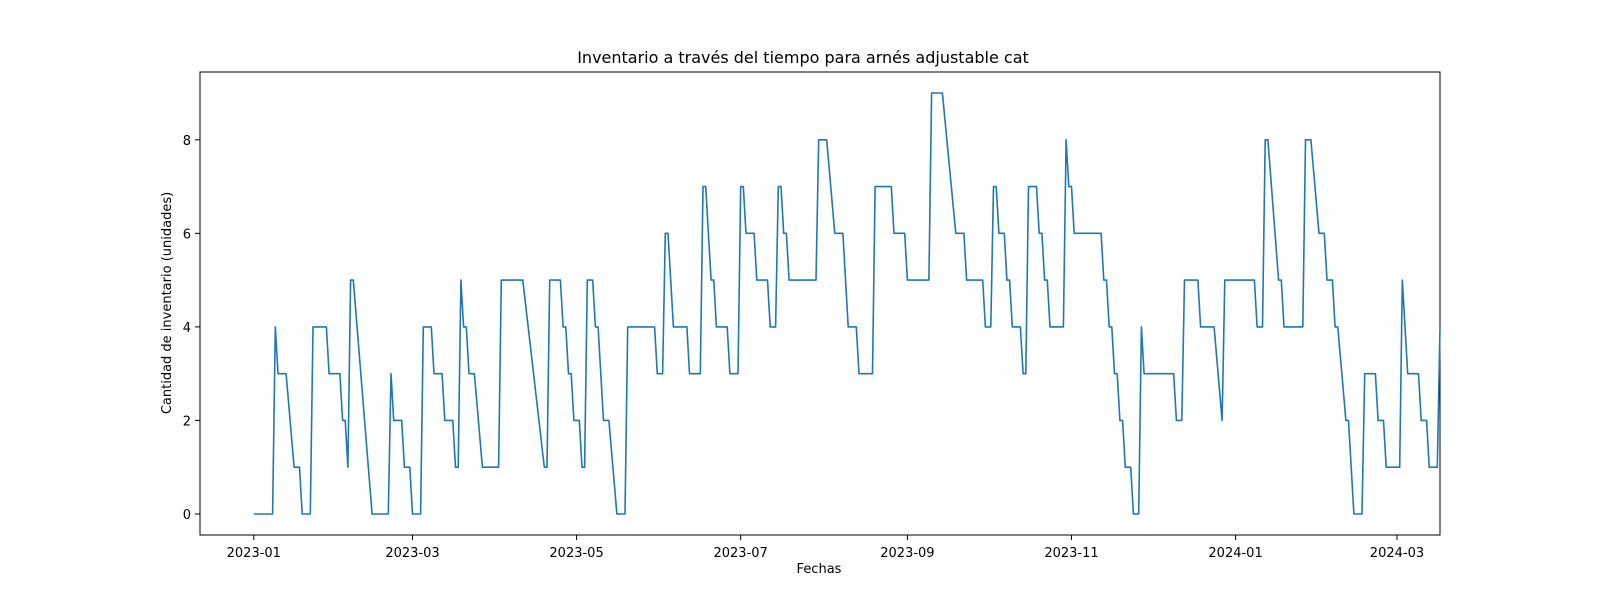 This screenshot has width=1600, height=600. I want to click on x-tick-label: 2024-03, so click(1397, 553).